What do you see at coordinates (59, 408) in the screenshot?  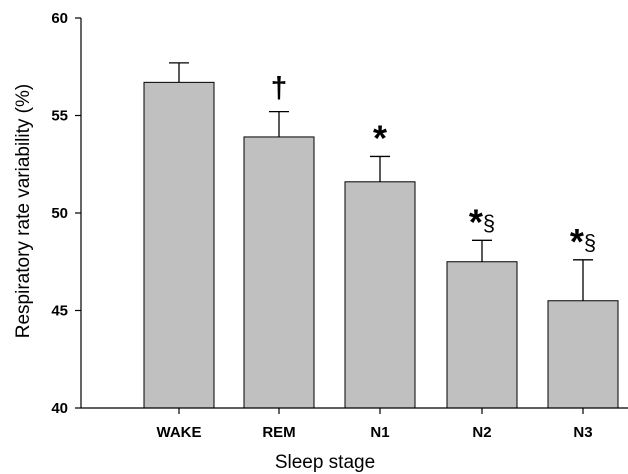 I see `y-tick-label: 40` at bounding box center [59, 408].